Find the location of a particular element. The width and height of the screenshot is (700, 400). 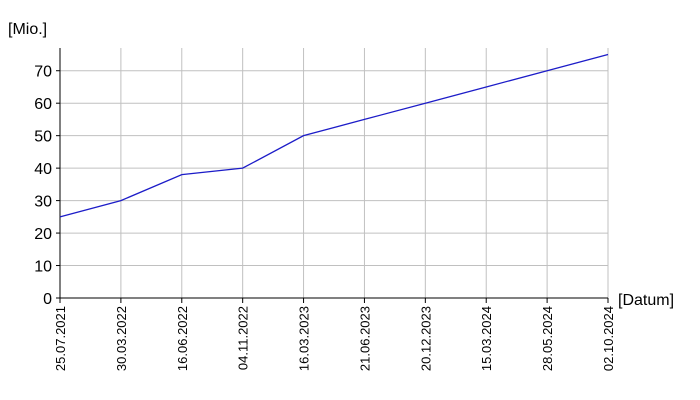

y-tick-label: 30 is located at coordinates (43, 202).